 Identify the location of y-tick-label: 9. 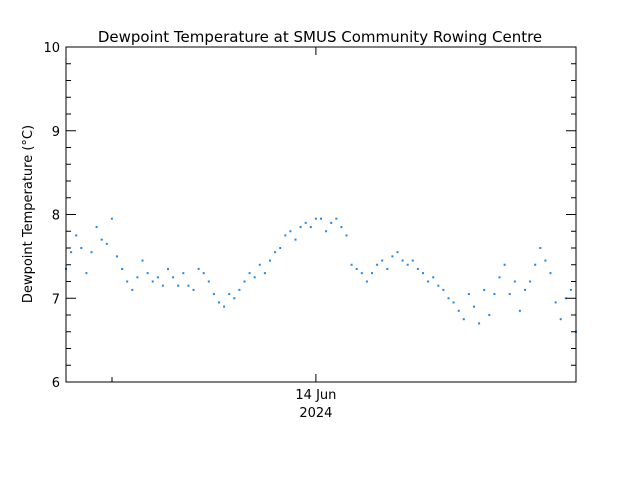
(56, 132).